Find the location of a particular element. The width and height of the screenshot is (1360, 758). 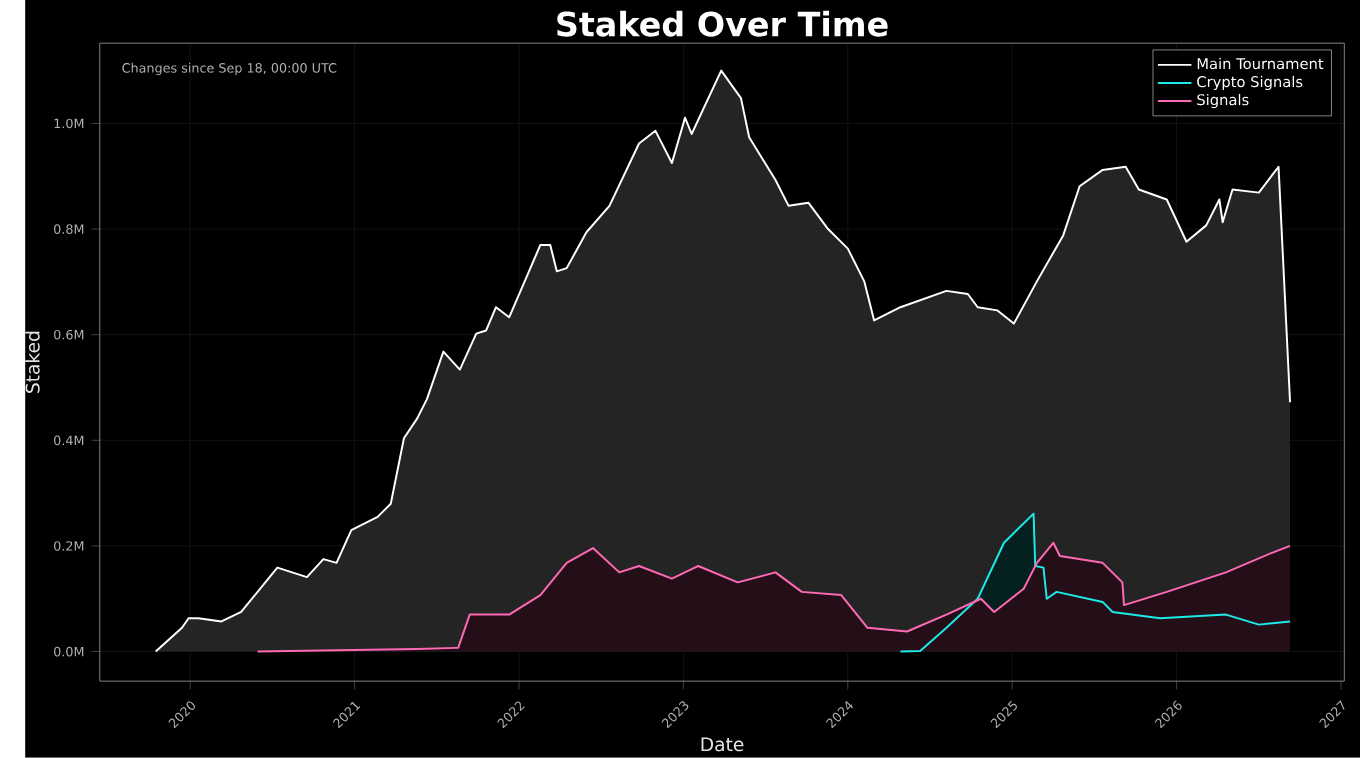

x-axis-title: Date is located at coordinates (722, 744).